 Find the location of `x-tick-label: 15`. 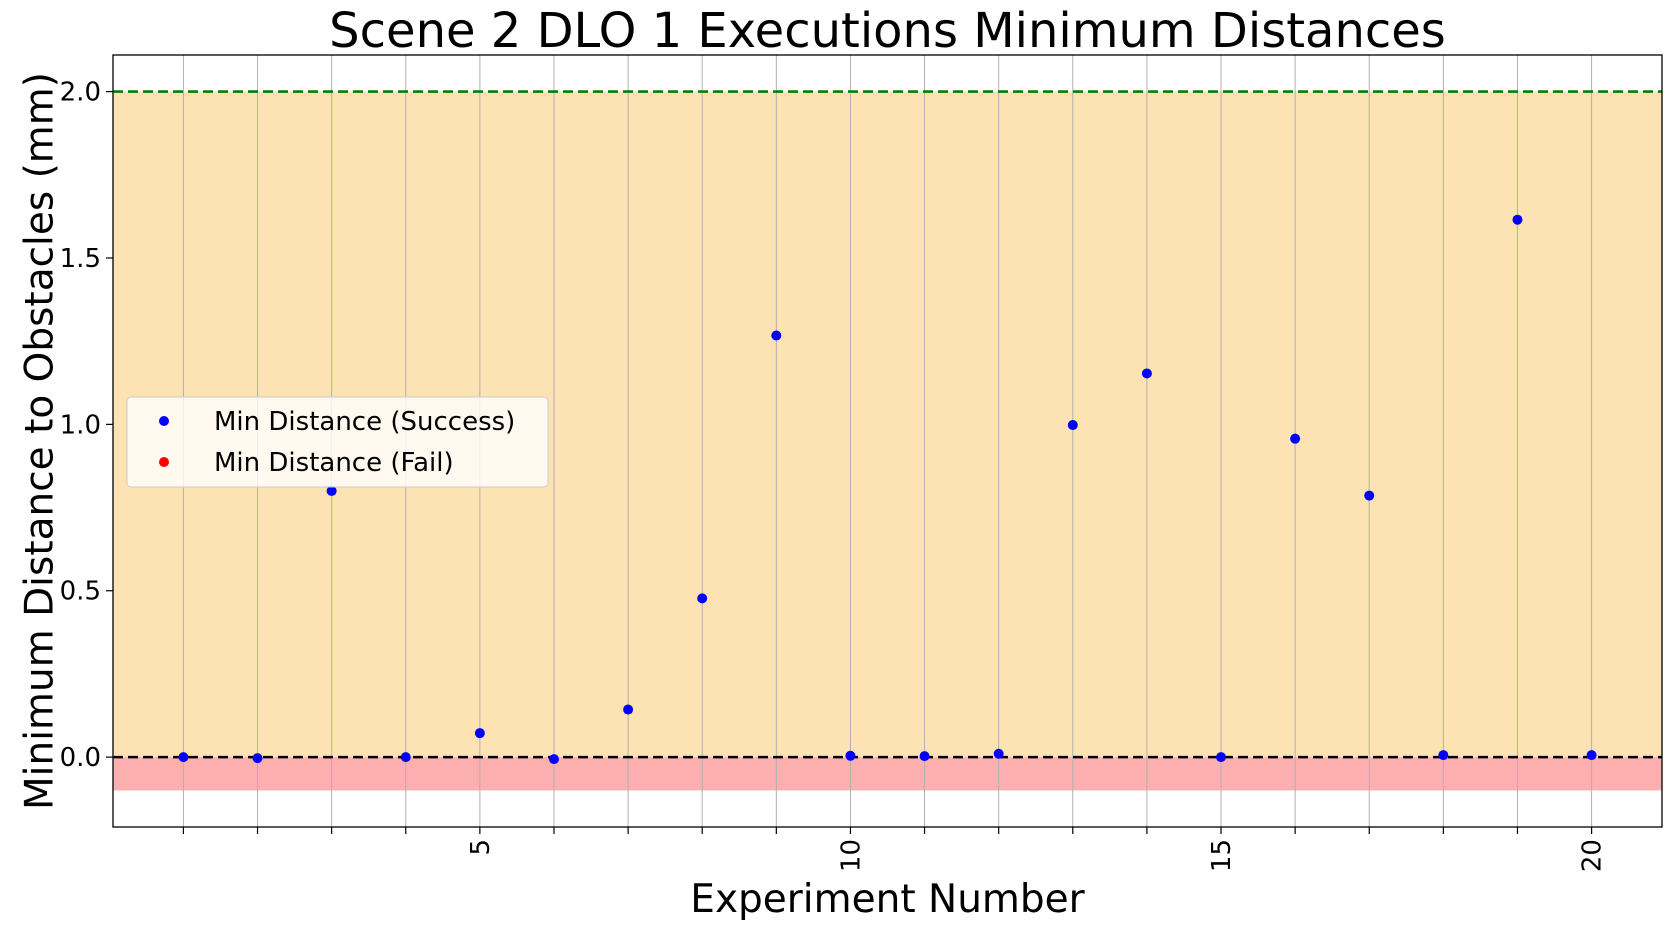

x-tick-label: 15 is located at coordinates (1222, 855).